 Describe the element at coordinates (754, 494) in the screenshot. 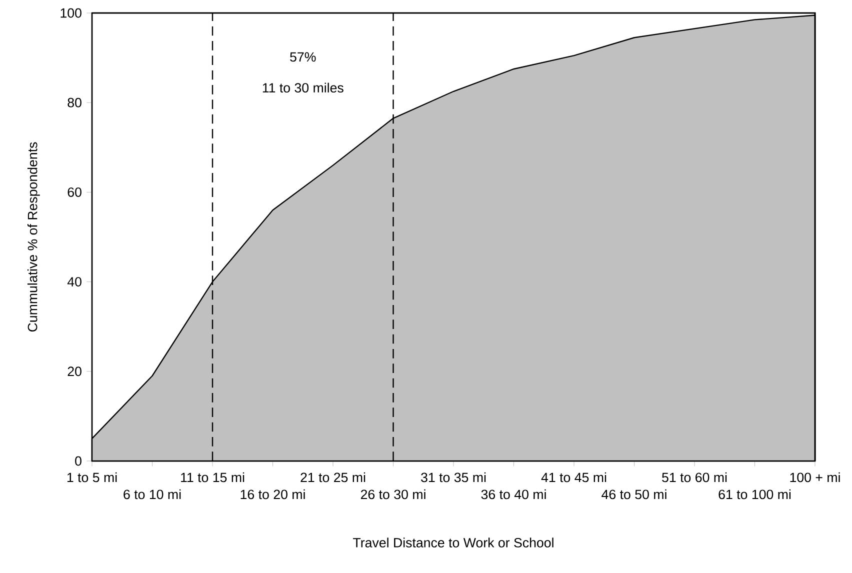

I see `x-tick-label: 61 to 100 mi` at that location.